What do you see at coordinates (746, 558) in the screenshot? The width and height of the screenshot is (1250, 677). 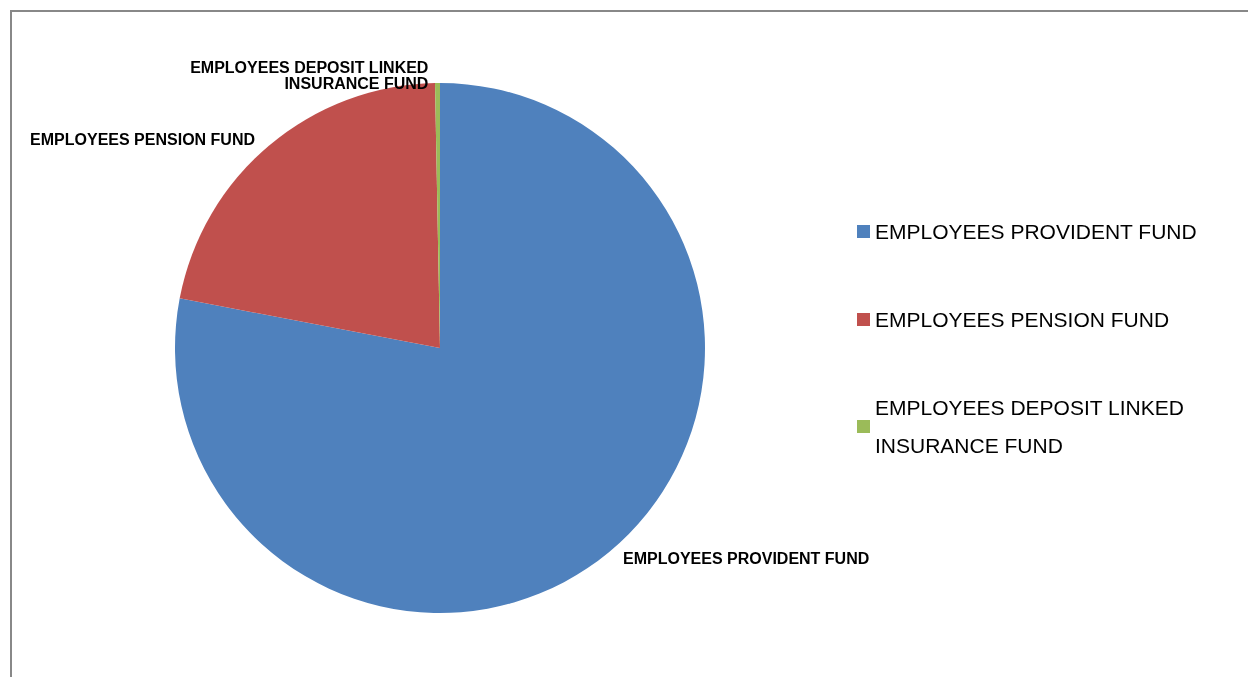 I see `slice-label: EMPLOYEES PROVIDENT FUND` at bounding box center [746, 558].